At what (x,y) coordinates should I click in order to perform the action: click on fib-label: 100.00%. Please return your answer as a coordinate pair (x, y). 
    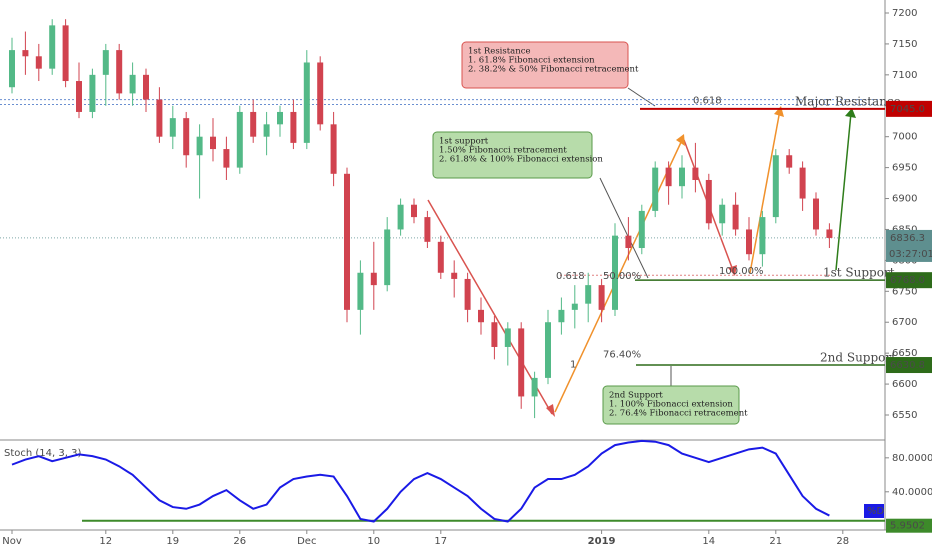
    Looking at the image, I should click on (741, 271).